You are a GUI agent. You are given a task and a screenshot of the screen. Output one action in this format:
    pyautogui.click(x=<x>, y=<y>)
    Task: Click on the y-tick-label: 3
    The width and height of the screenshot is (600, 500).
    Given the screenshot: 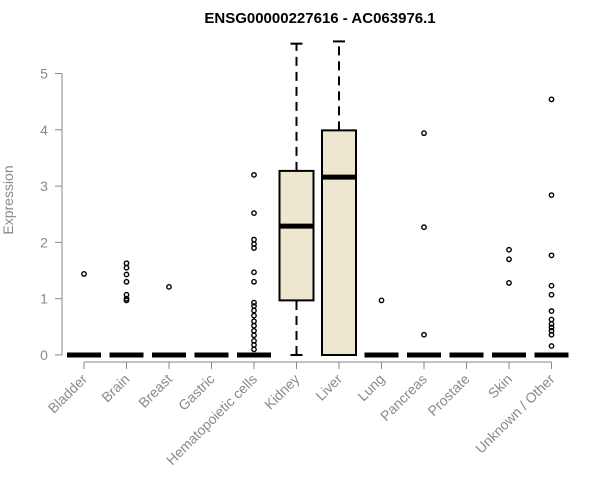 What is the action you would take?
    pyautogui.click(x=44, y=186)
    